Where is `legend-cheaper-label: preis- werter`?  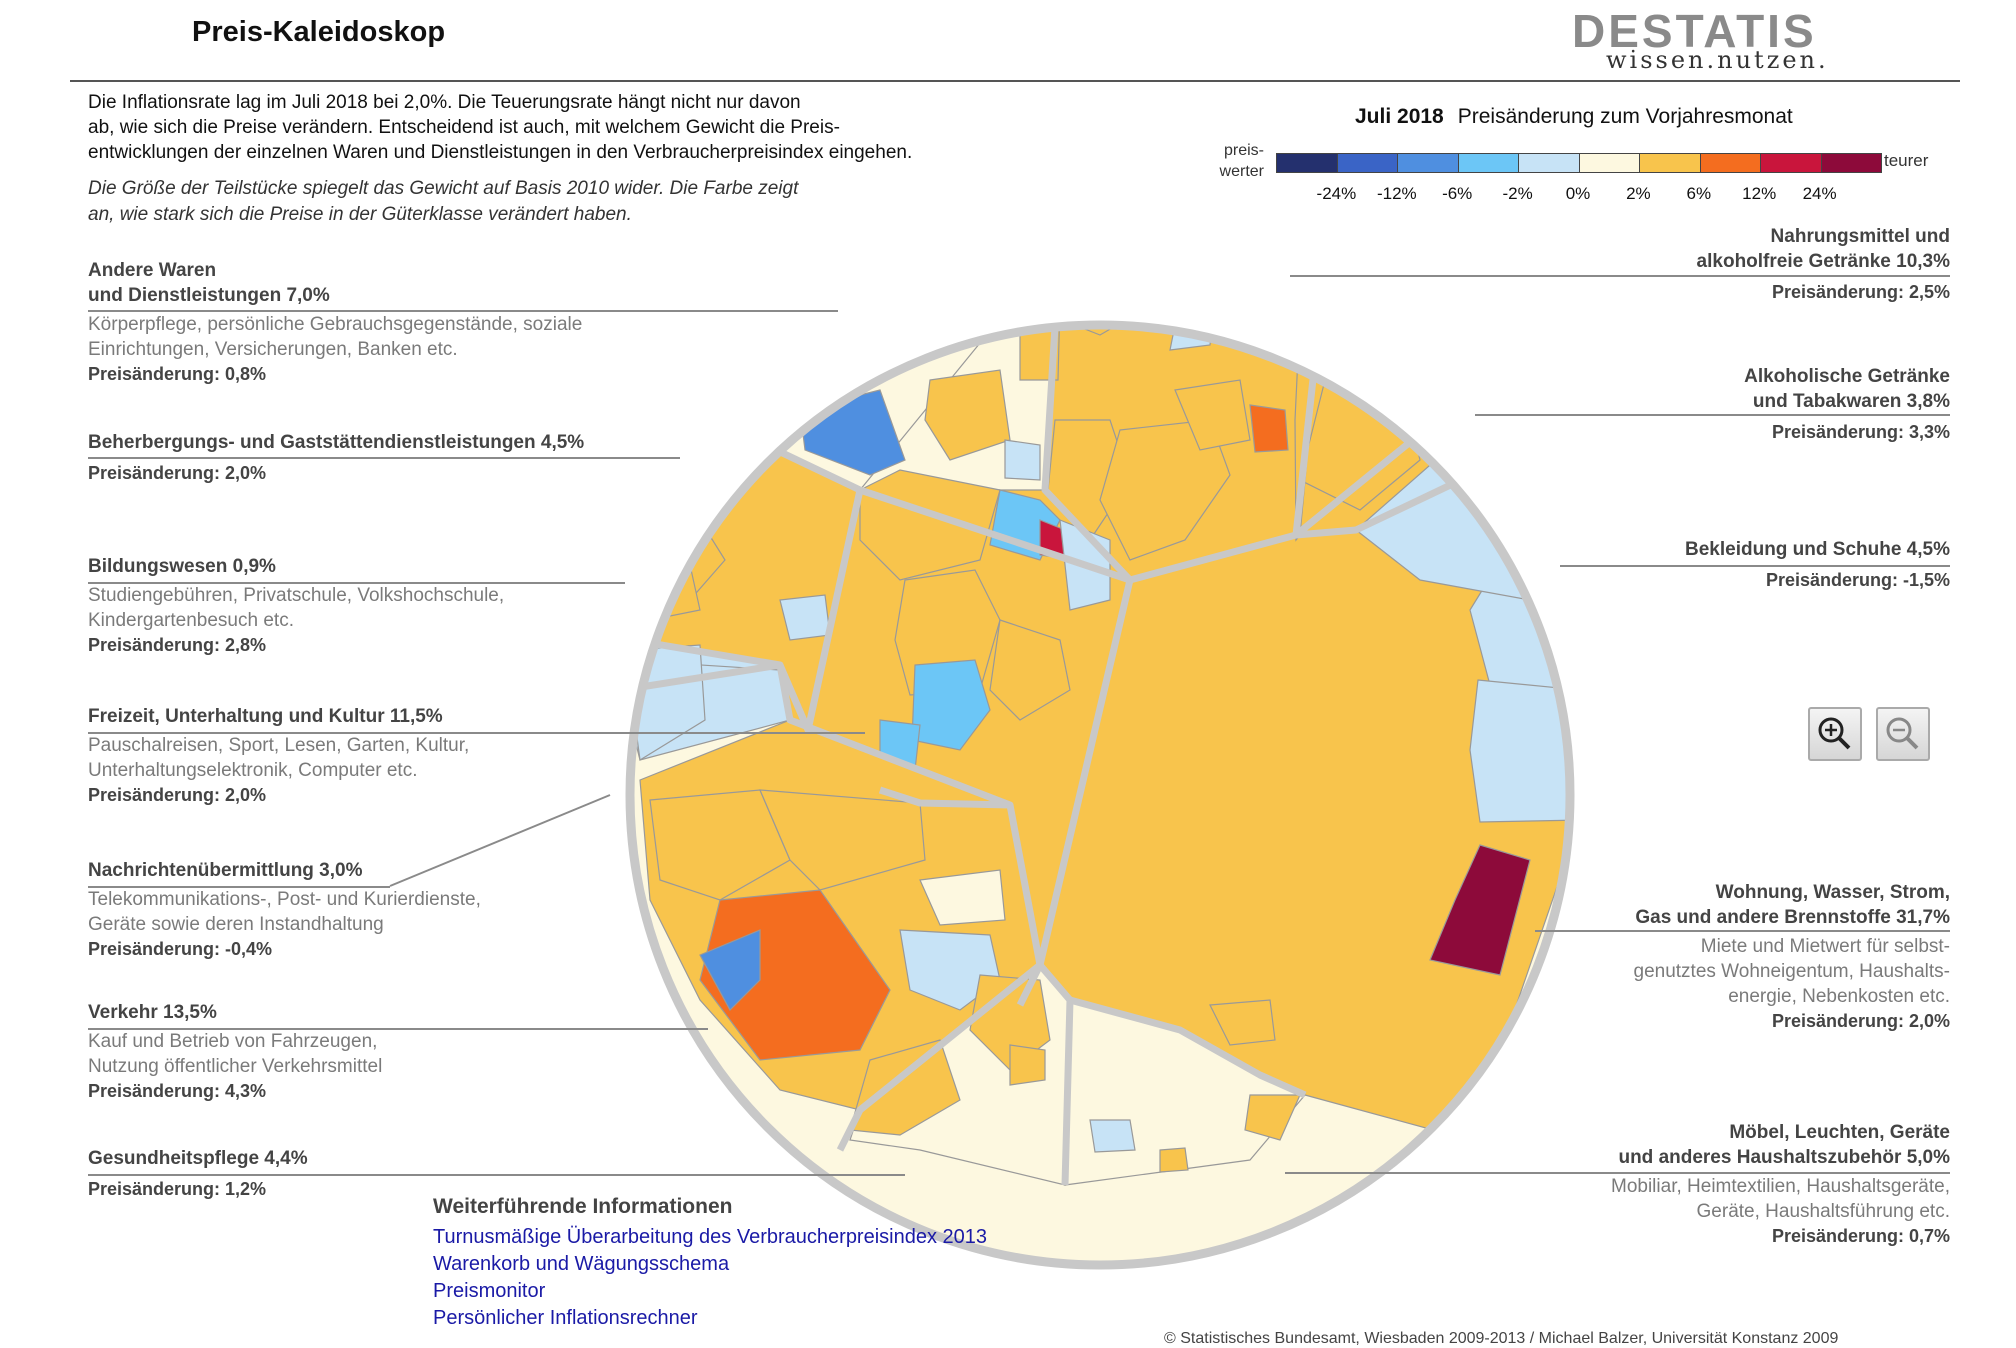 legend-cheaper-label: preis- werter is located at coordinates (1232, 161).